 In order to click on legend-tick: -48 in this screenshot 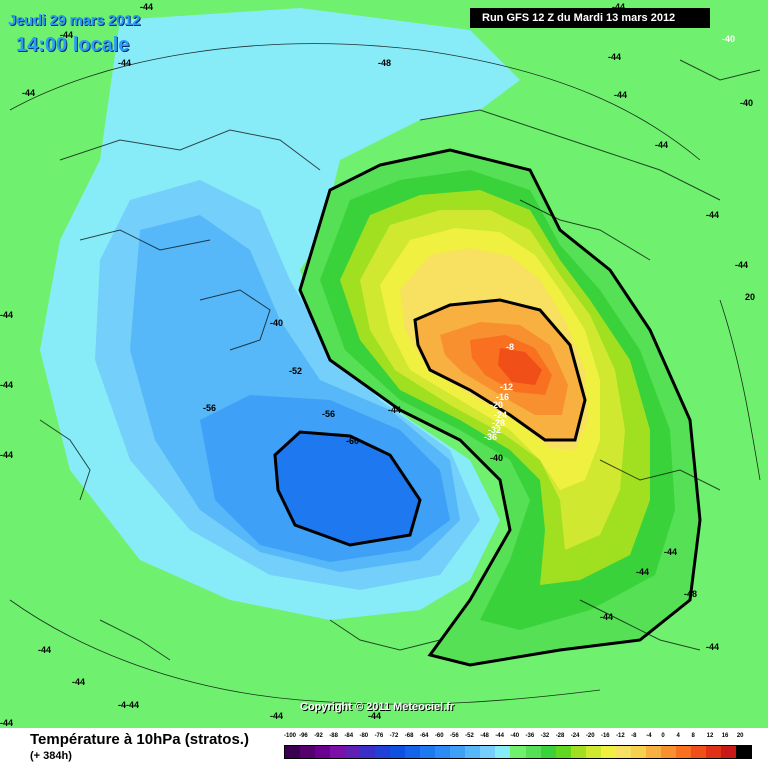, I will do `click(484, 736)`.